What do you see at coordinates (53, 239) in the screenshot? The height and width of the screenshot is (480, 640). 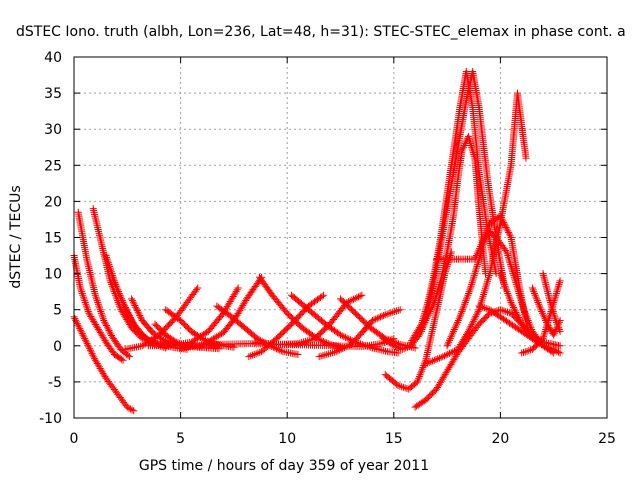 I see `y-tick-label: 15` at bounding box center [53, 239].